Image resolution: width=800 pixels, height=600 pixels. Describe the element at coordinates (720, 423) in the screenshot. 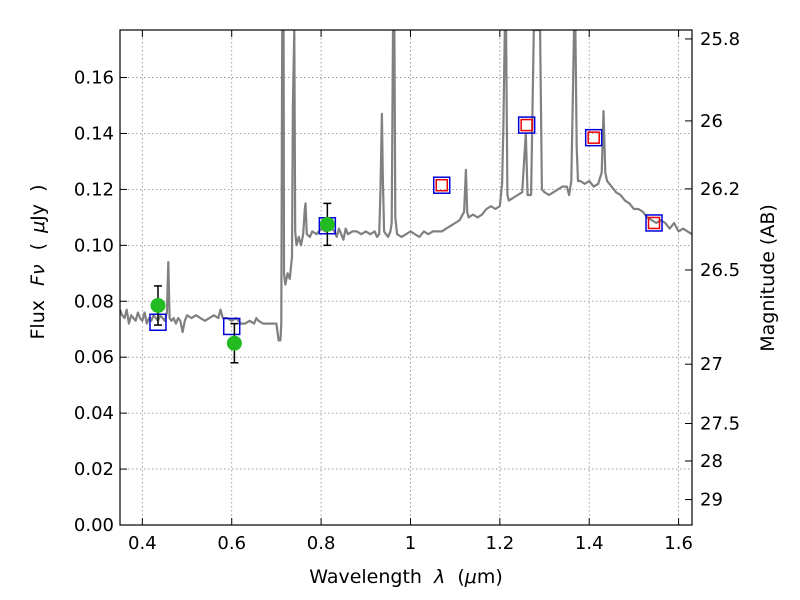

I see `y2-tick-label: 27.5` at that location.